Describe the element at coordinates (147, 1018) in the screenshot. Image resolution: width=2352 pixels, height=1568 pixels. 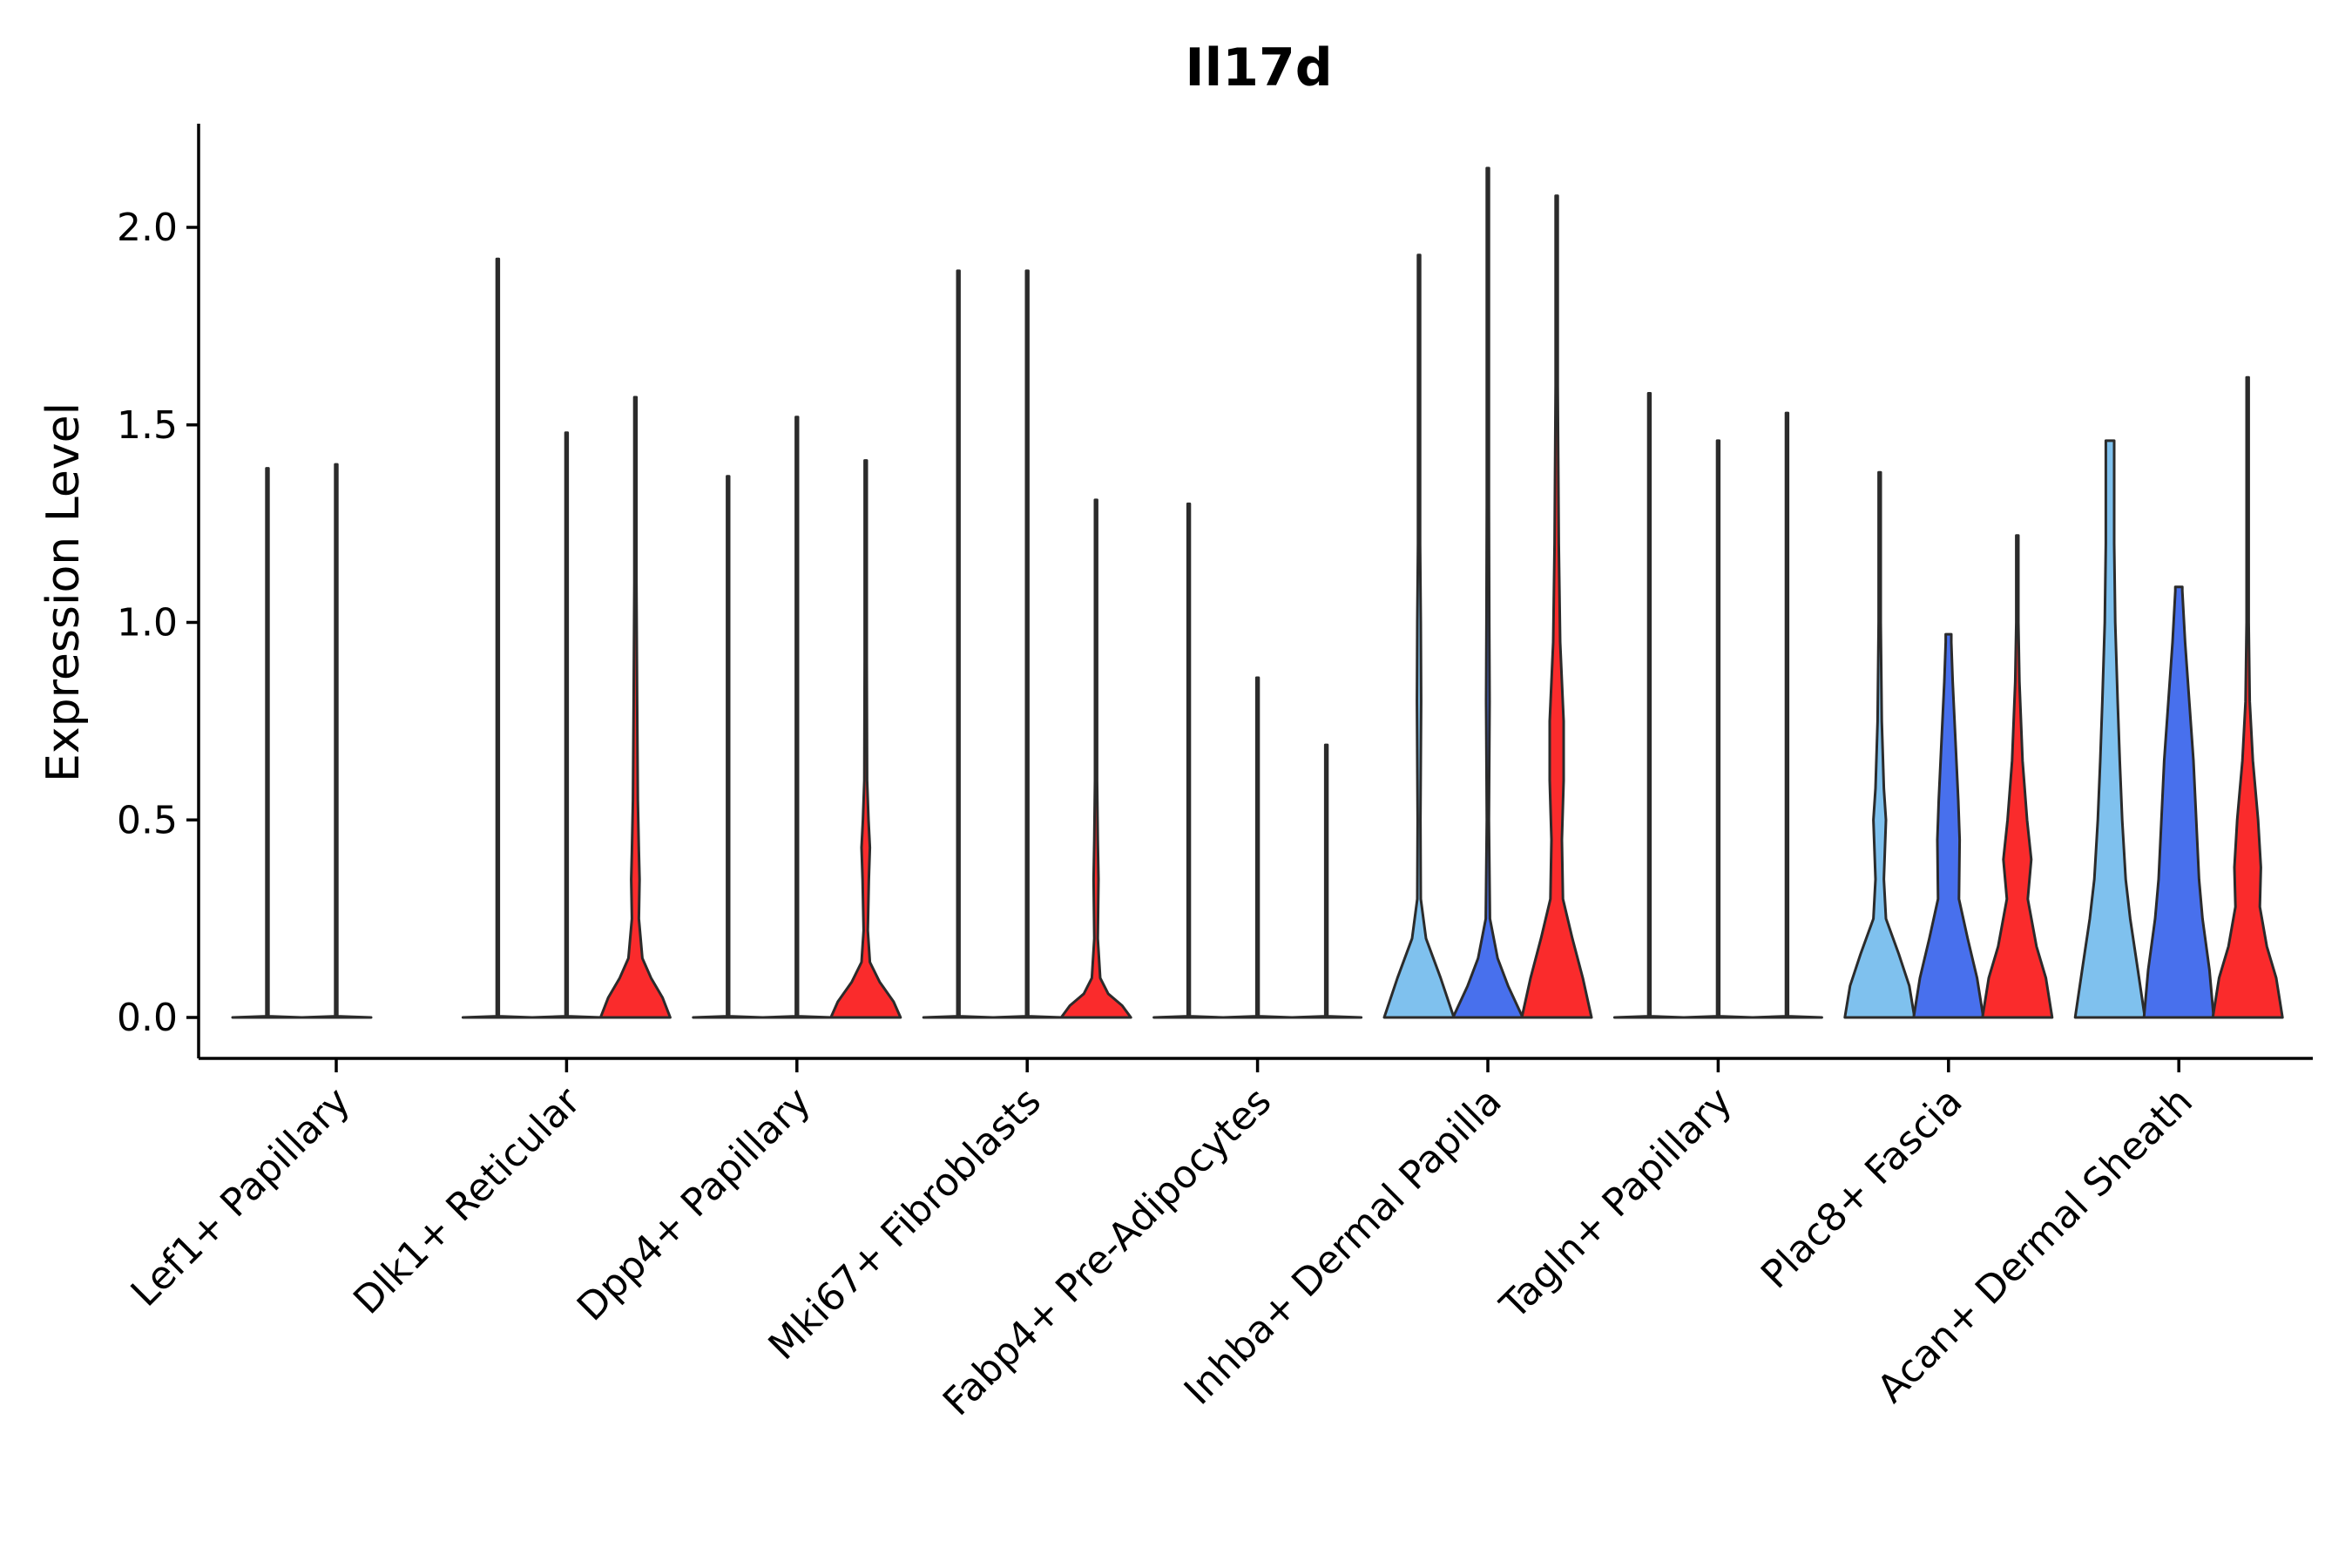
I see `y-tick-label-0: 0.0` at that location.